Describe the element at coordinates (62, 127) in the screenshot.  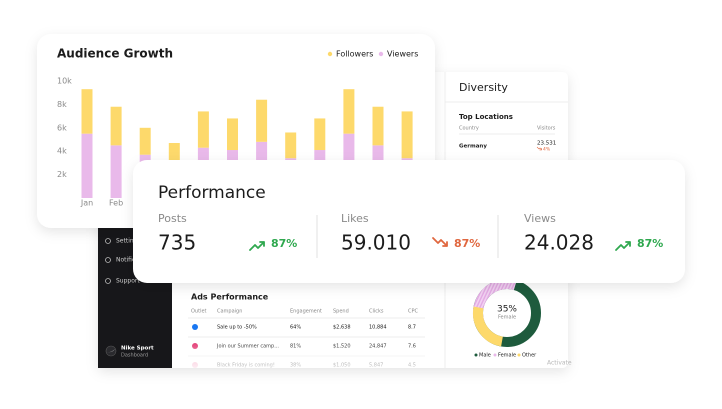
I see `y-tick-label: 6k` at that location.